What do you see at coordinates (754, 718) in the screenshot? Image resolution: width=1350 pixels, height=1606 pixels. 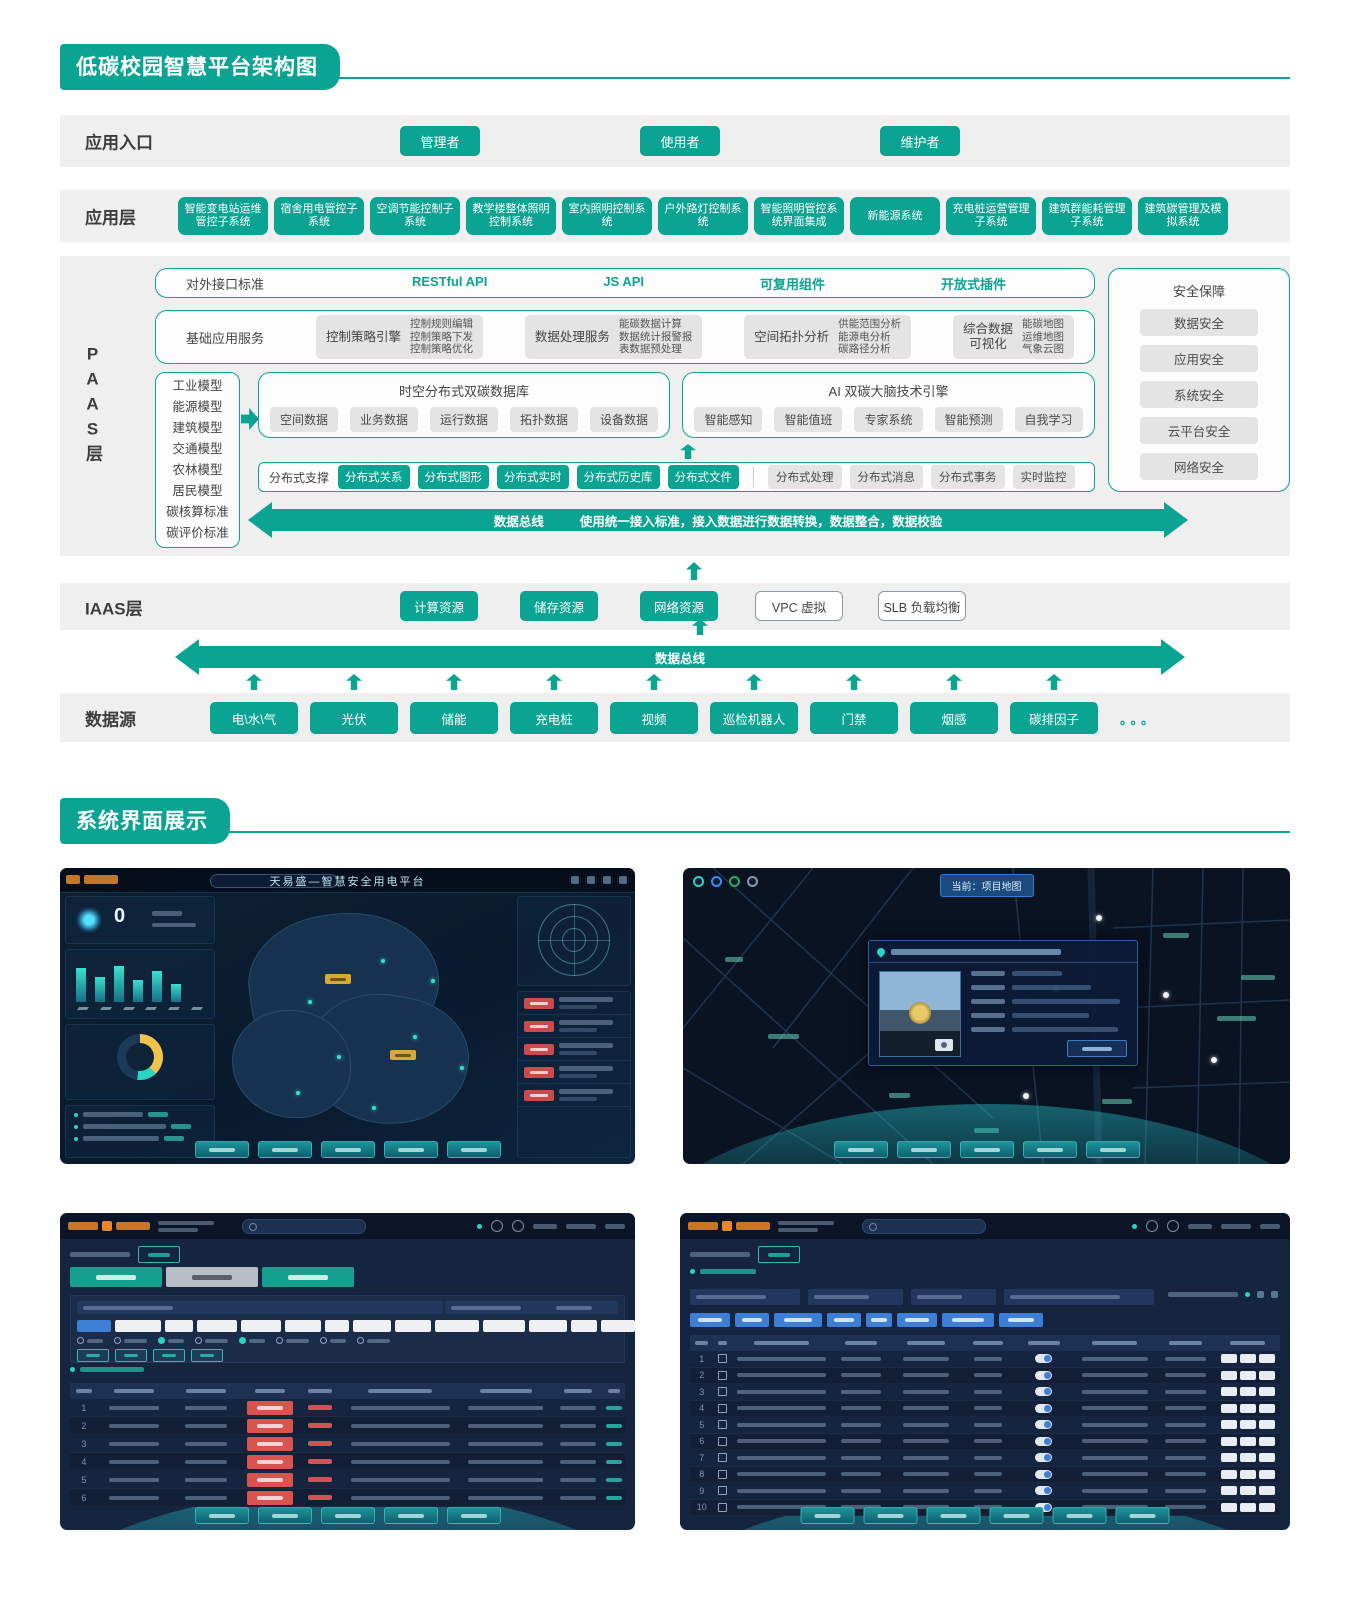 I see `datasource-button: 巡检机器人` at bounding box center [754, 718].